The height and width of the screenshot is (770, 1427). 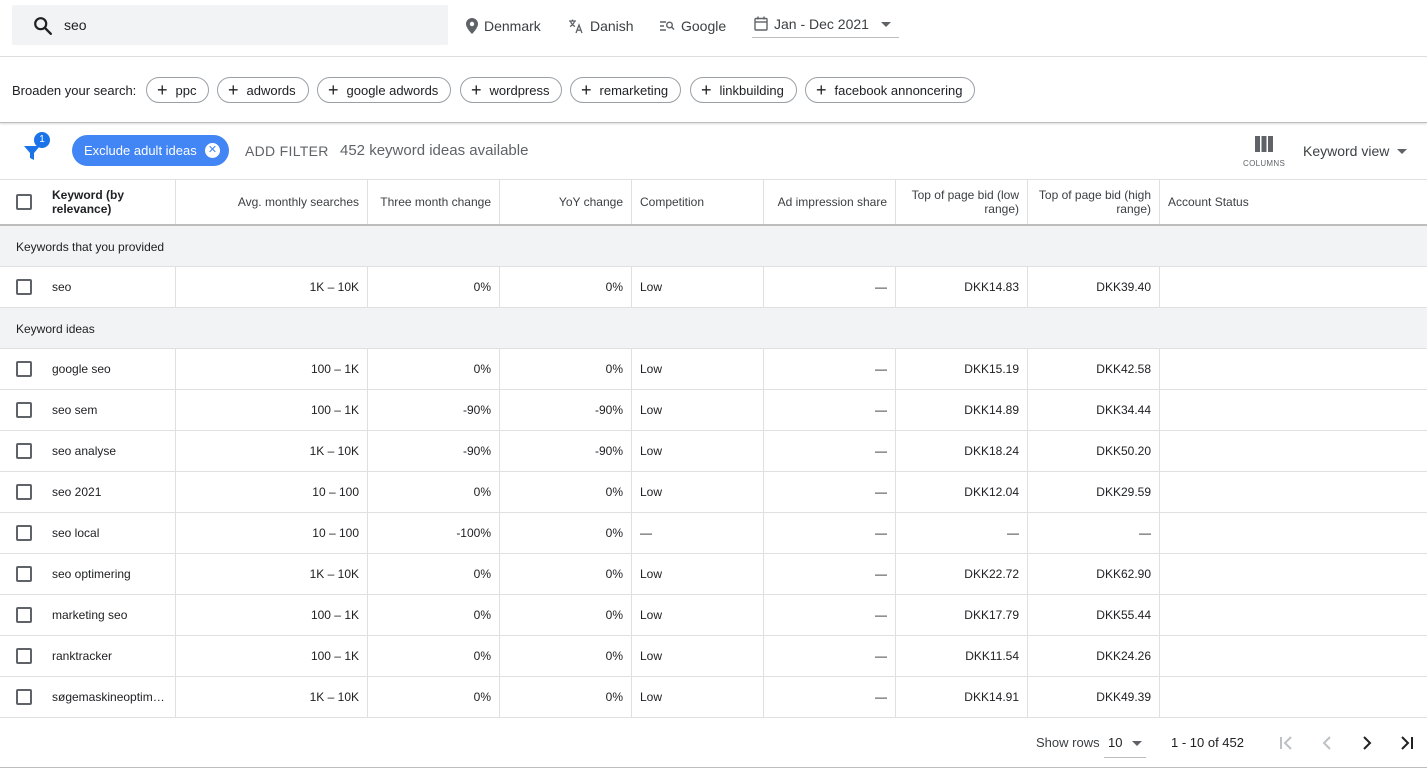 What do you see at coordinates (1125, 744) in the screenshot?
I see `rows-per-page-select: 10` at bounding box center [1125, 744].